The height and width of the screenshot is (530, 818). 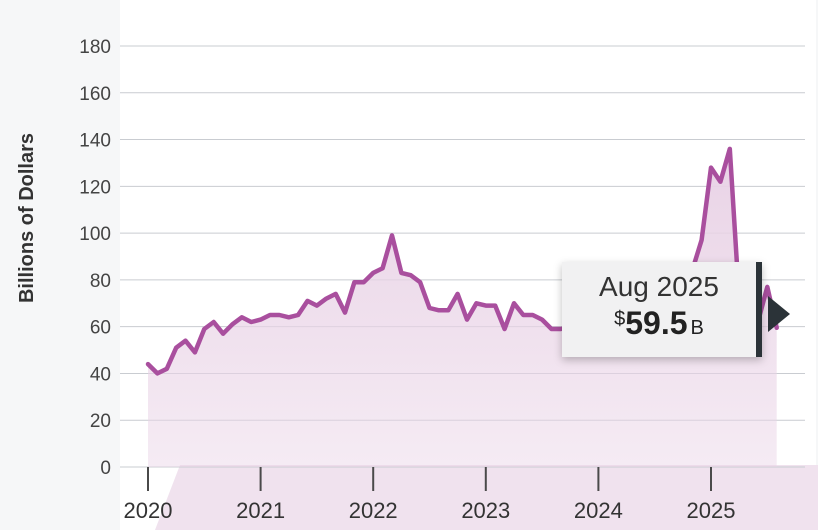 What do you see at coordinates (100, 328) in the screenshot?
I see `y-tick-label: 60` at bounding box center [100, 328].